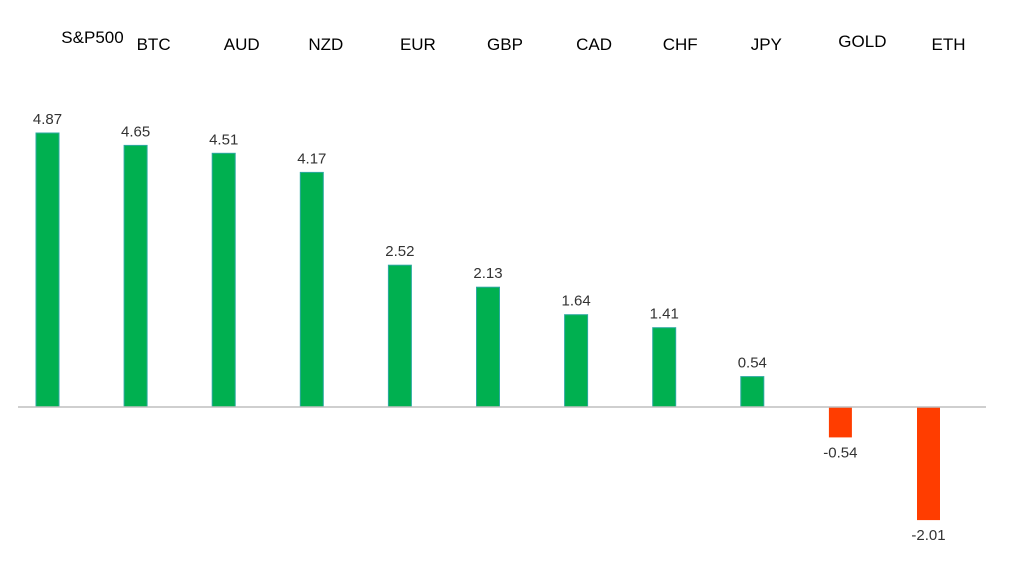 The width and height of the screenshot is (1021, 577). I want to click on category-label: EUR, so click(418, 44).